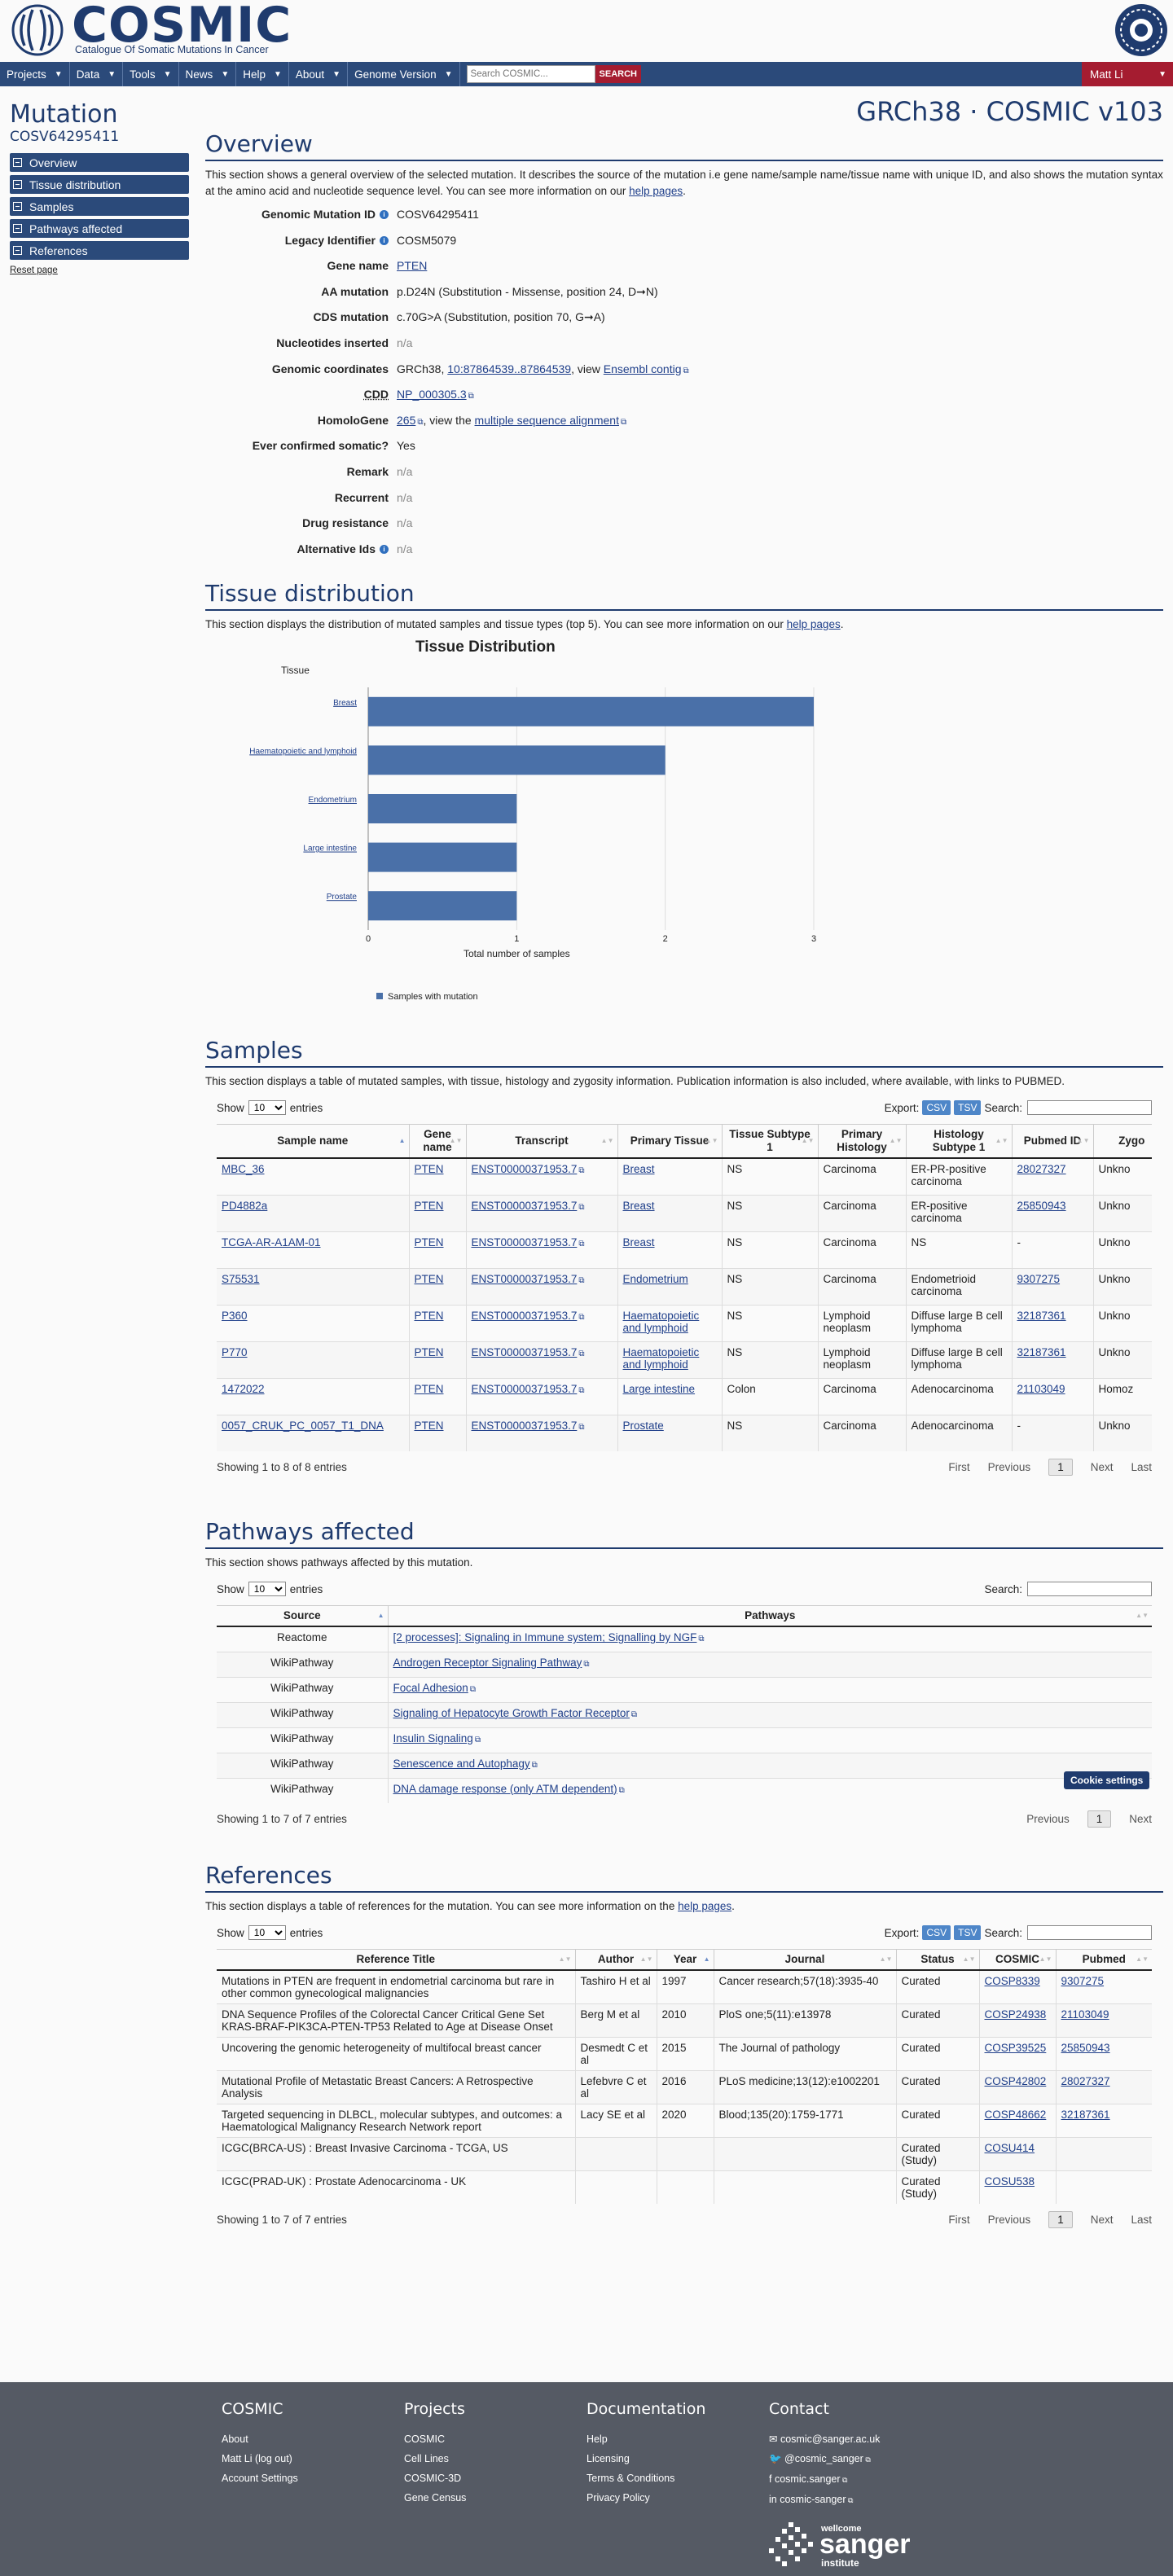 The image size is (1173, 2576). I want to click on column-header: Zygo▲▼, so click(1122, 1142).